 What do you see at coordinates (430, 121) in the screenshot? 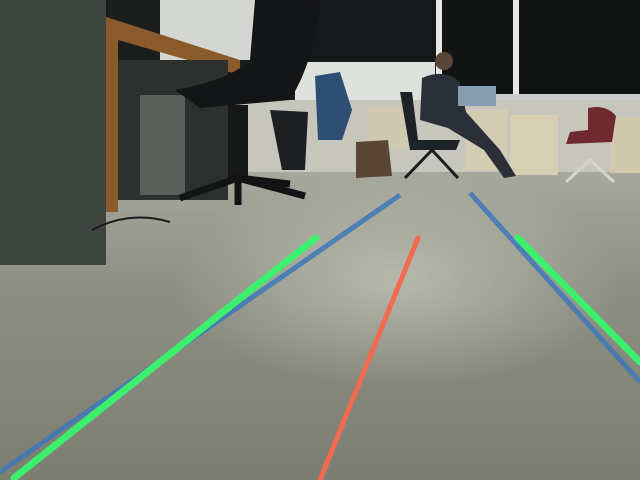
I see `chair` at bounding box center [430, 121].